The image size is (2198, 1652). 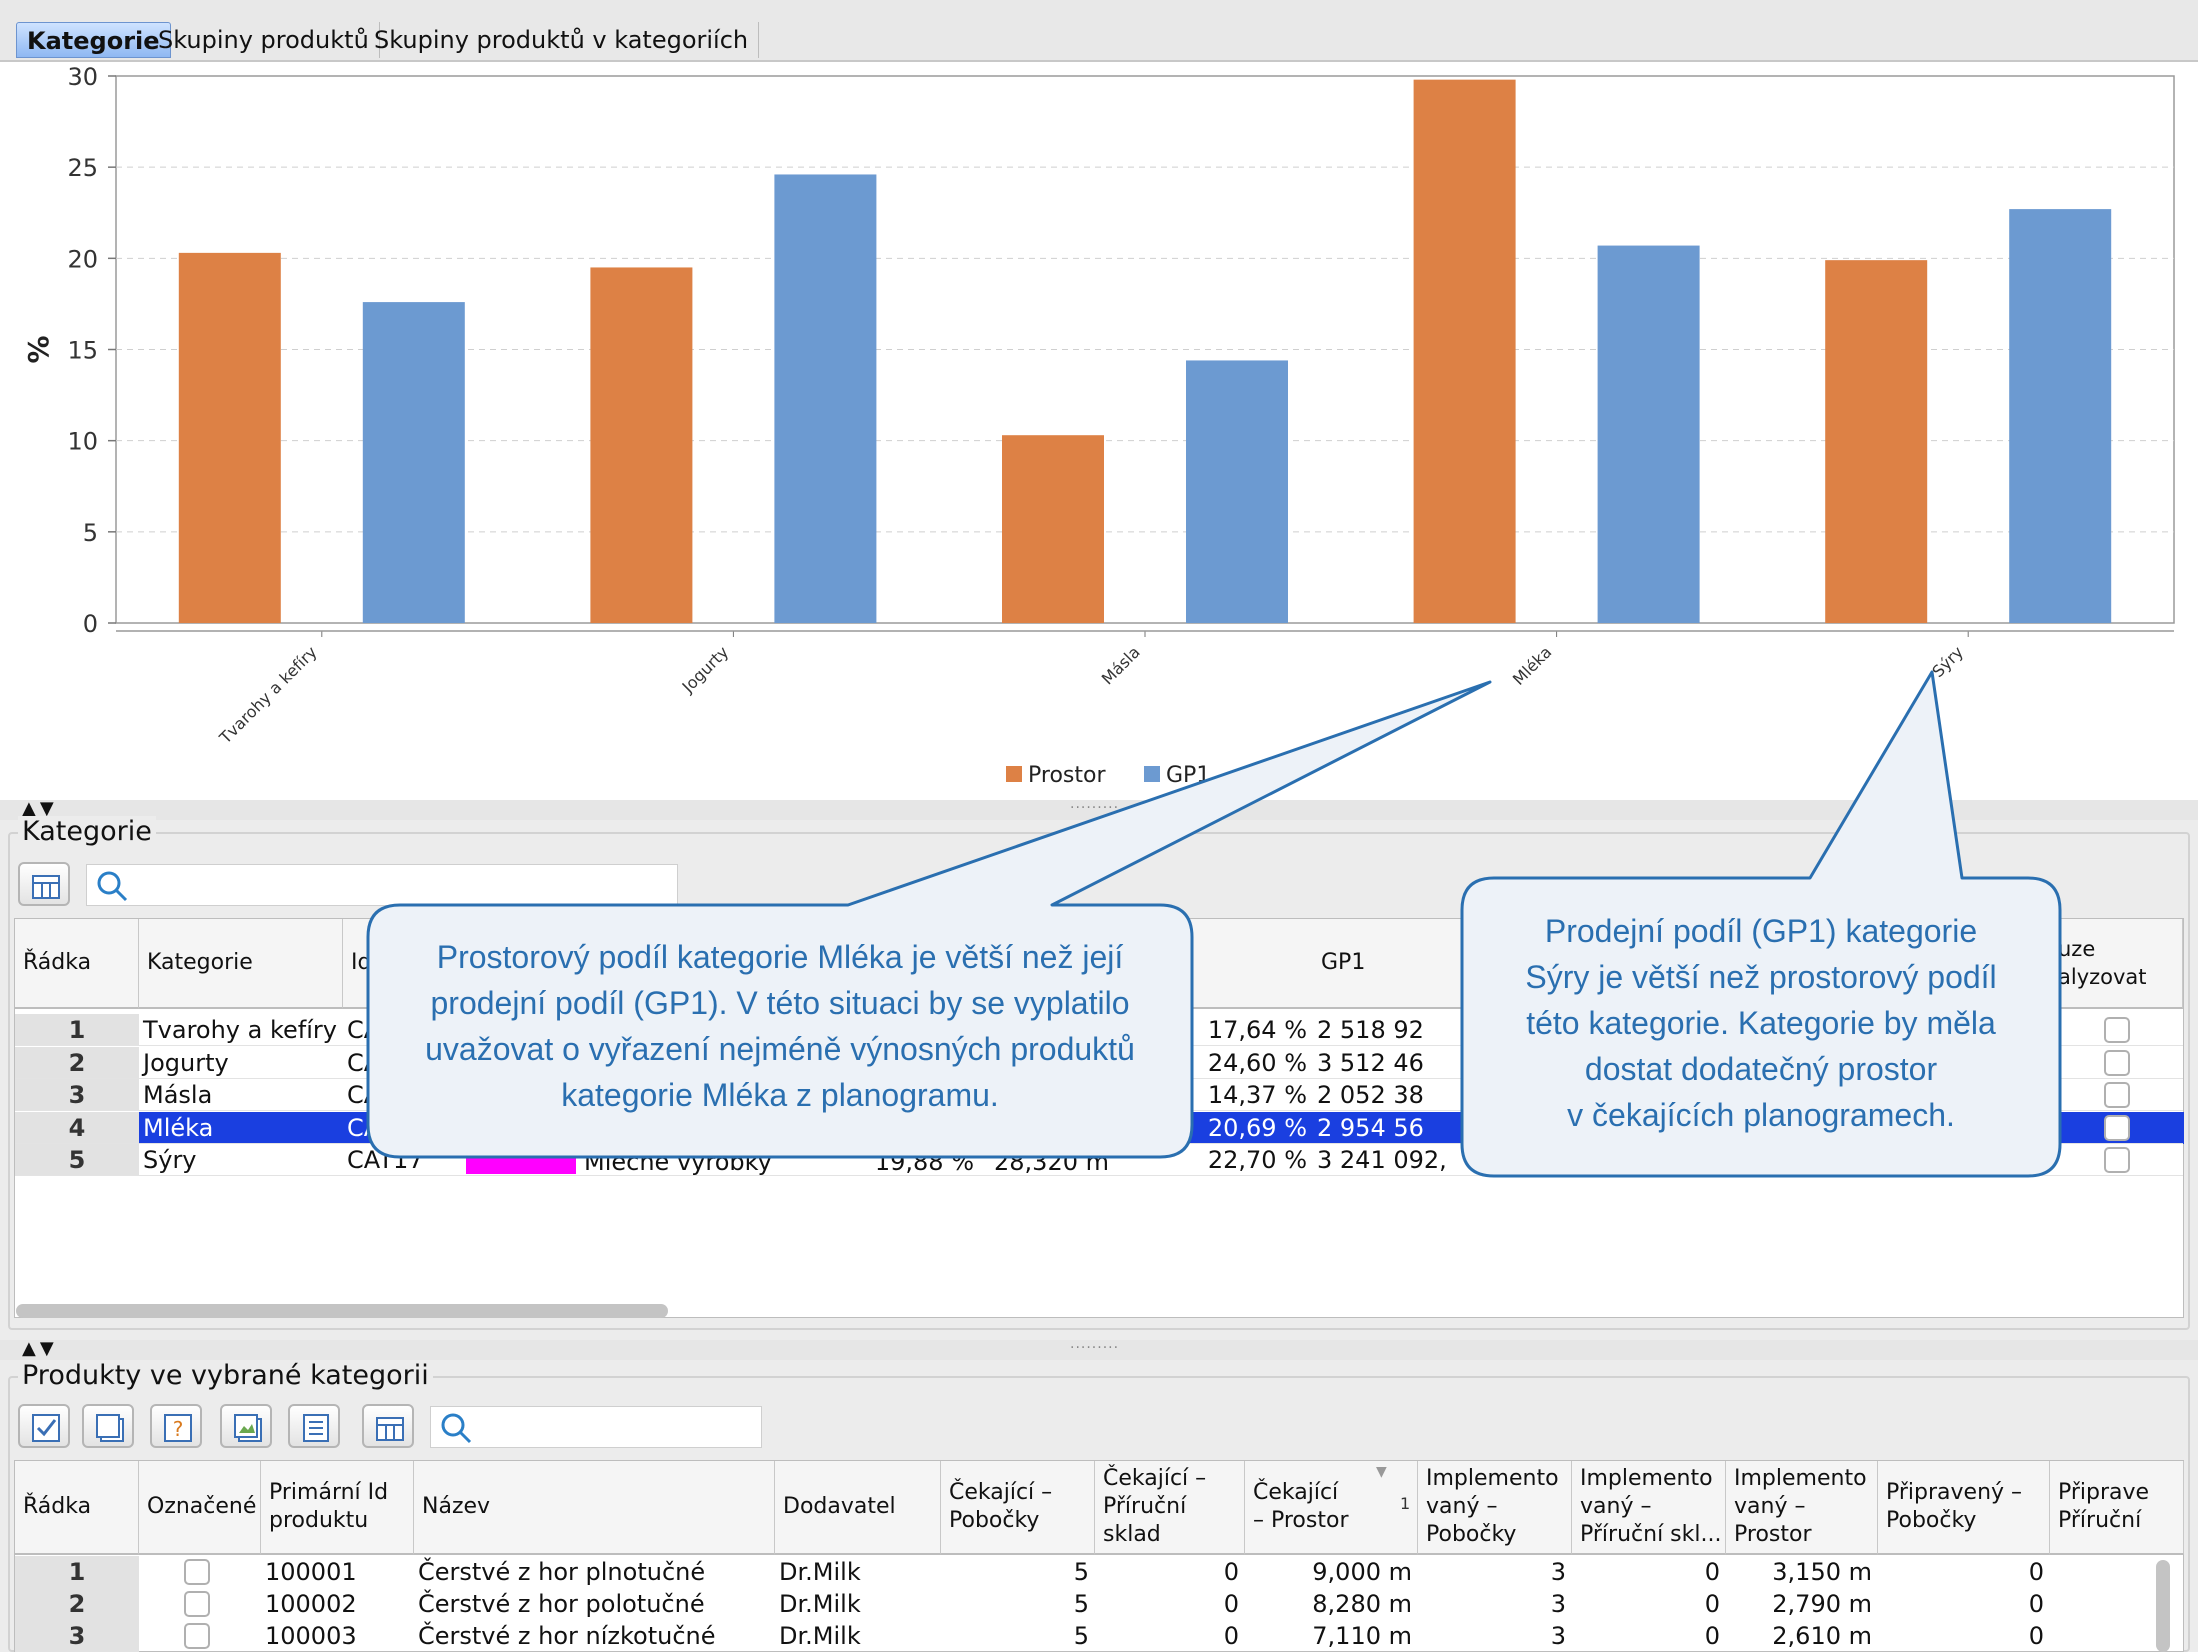 I want to click on col-impl-prostor: Implemento vaný – Prostor, so click(x=1802, y=1508).